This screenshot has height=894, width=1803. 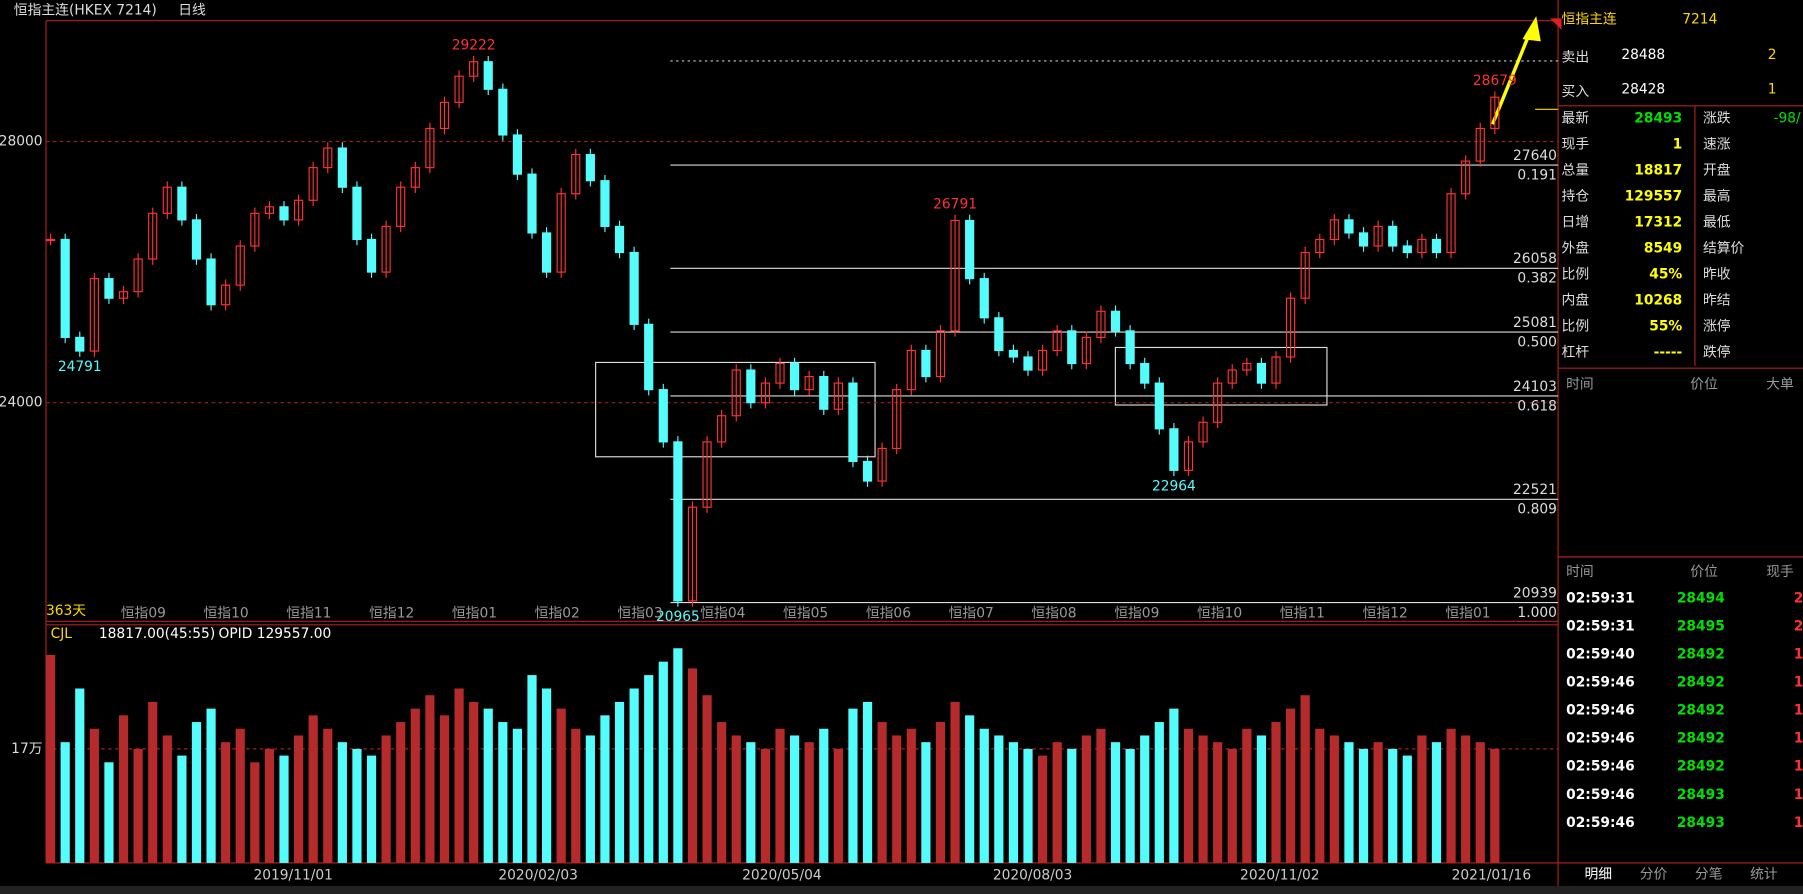 I want to click on x-tick-label: 恒指10, so click(x=226, y=613).